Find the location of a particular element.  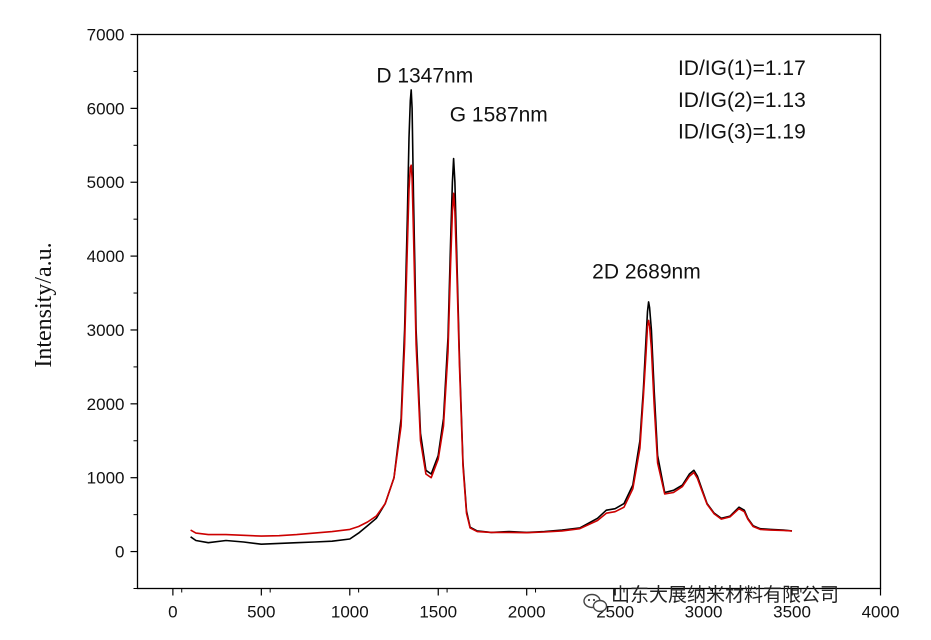

y-tick-label: 5000 is located at coordinates (106, 182).